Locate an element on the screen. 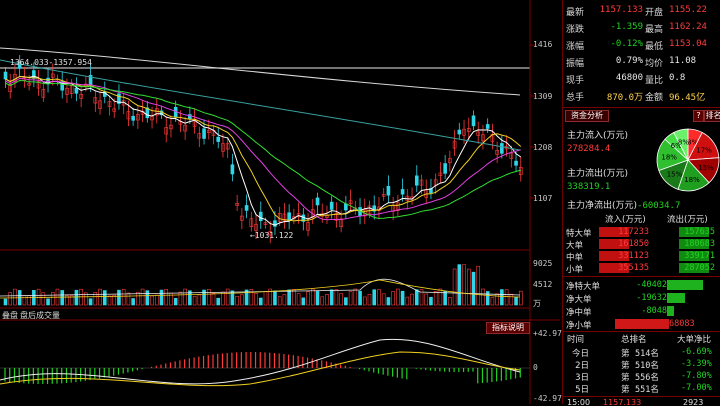 The image size is (720, 406). quote-label: 金额 is located at coordinates (654, 98).